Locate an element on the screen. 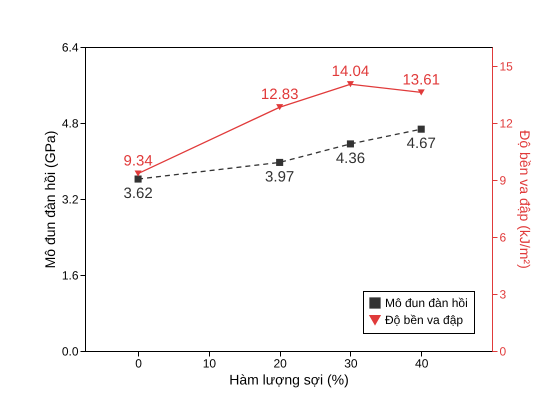 This screenshot has height=408, width=545. y2-tick-label: 6 is located at coordinates (503, 237).